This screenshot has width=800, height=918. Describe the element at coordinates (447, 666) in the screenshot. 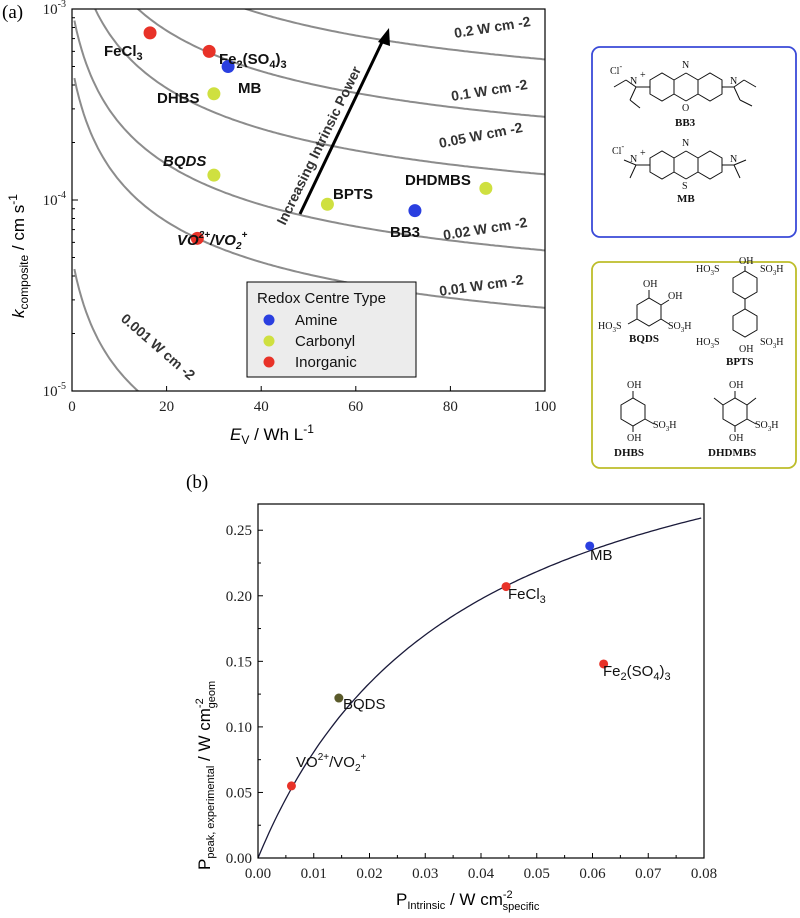

I see `panel-b-points` at that location.